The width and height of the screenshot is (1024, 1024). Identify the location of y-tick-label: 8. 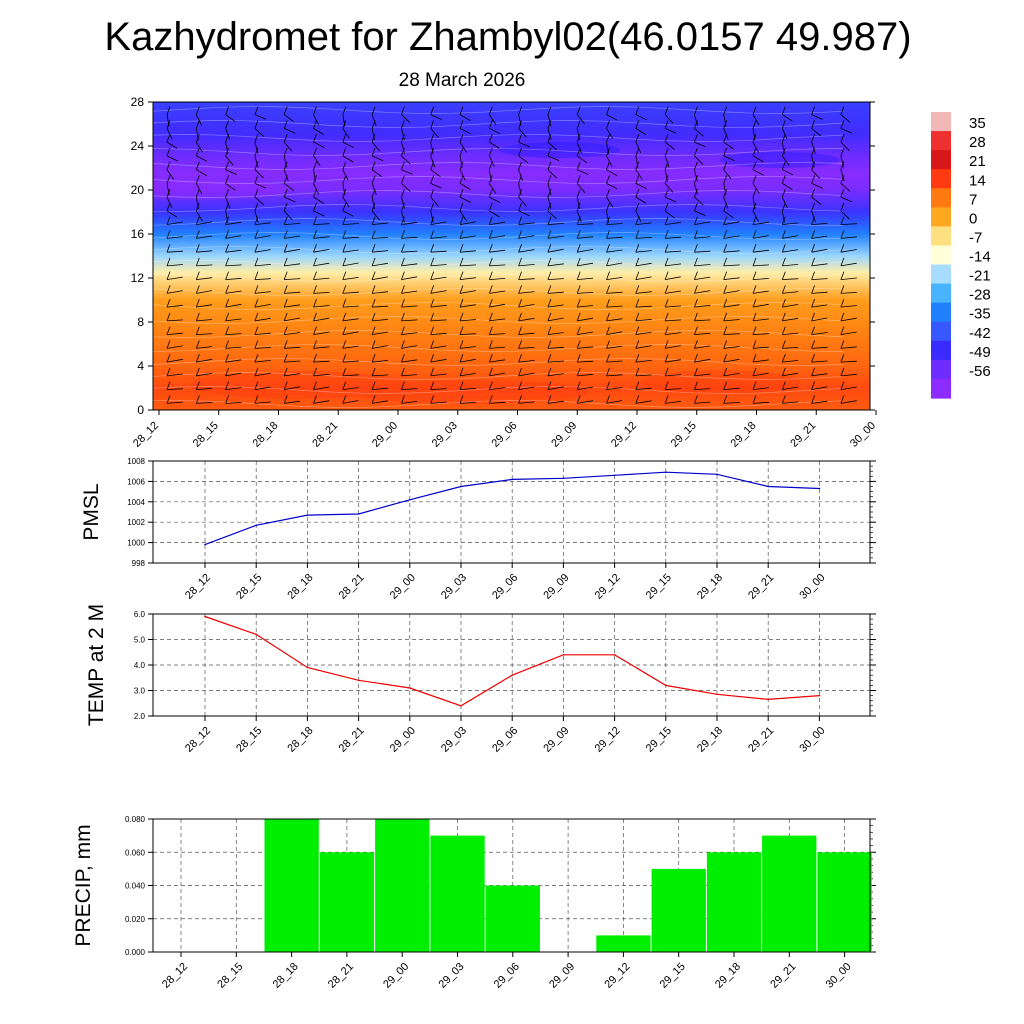
(140, 322).